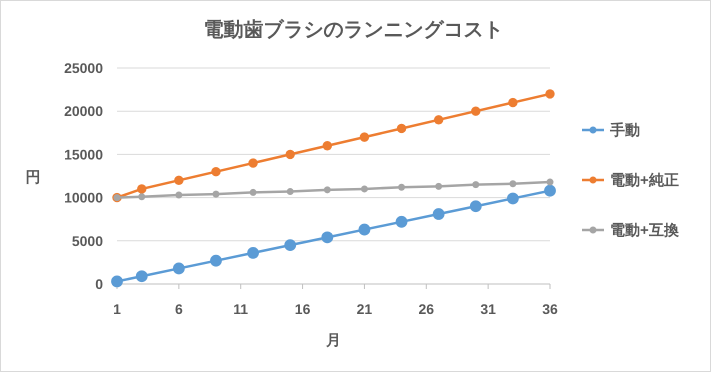 The height and width of the screenshot is (372, 711). What do you see at coordinates (84, 68) in the screenshot?
I see `y-tick-label: 25000` at bounding box center [84, 68].